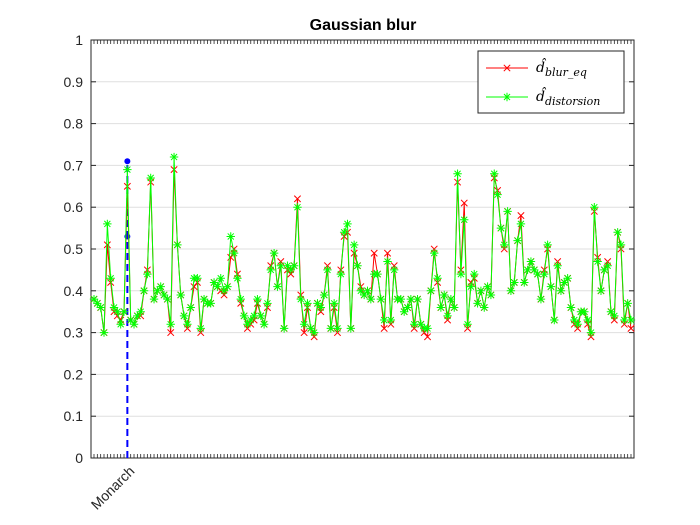 The image size is (700, 525). Describe the element at coordinates (127, 161) in the screenshot. I see `marker-point` at that location.